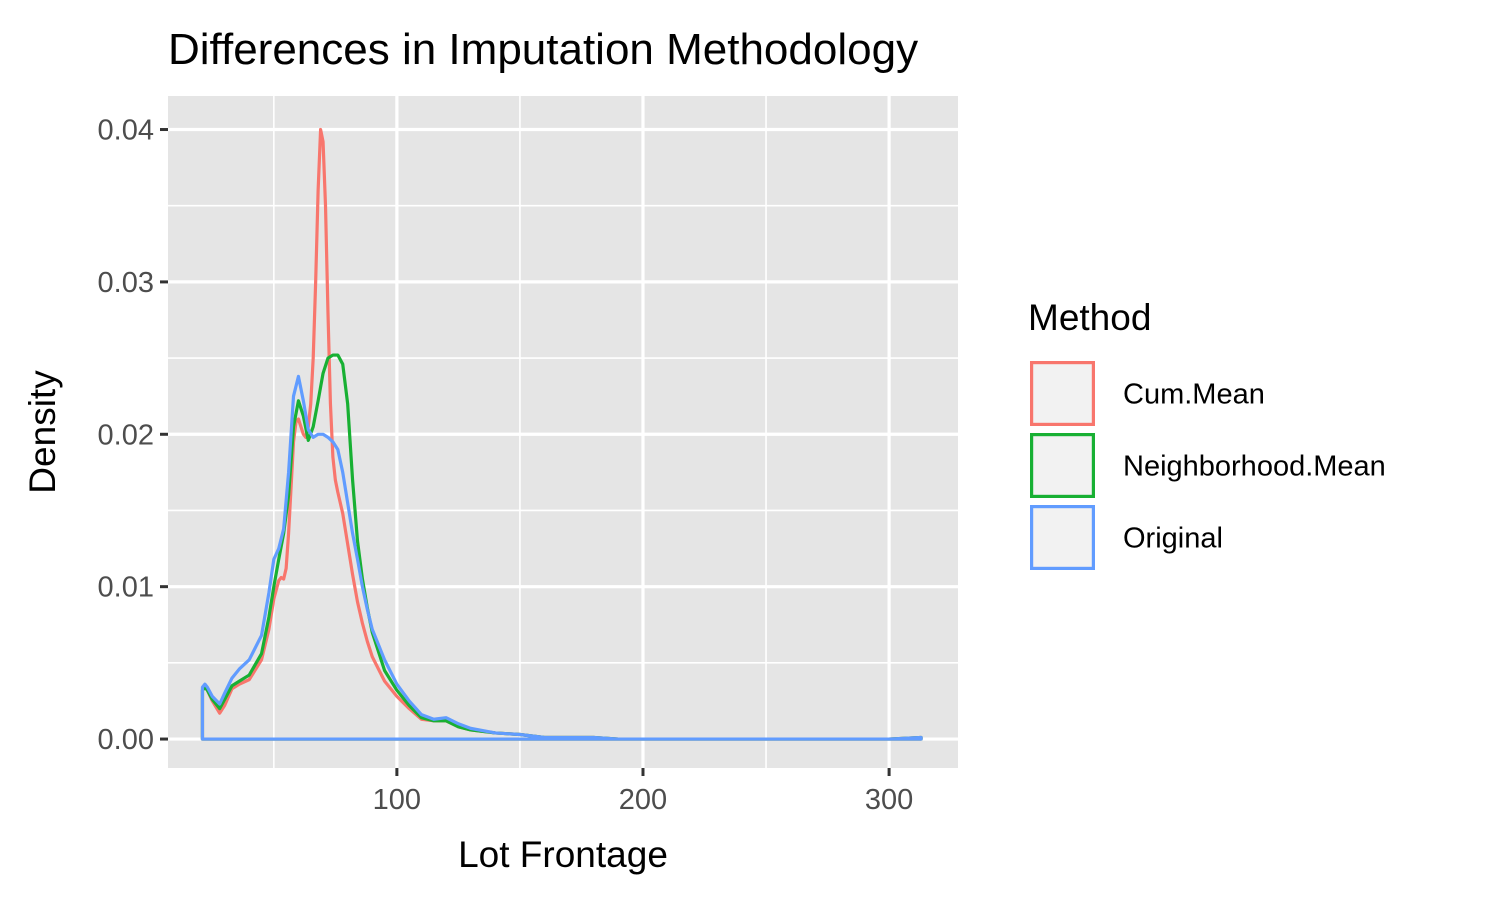 Image resolution: width=1500 pixels, height=900 pixels. Describe the element at coordinates (397, 800) in the screenshot. I see `x-tick-label: 100` at that location.